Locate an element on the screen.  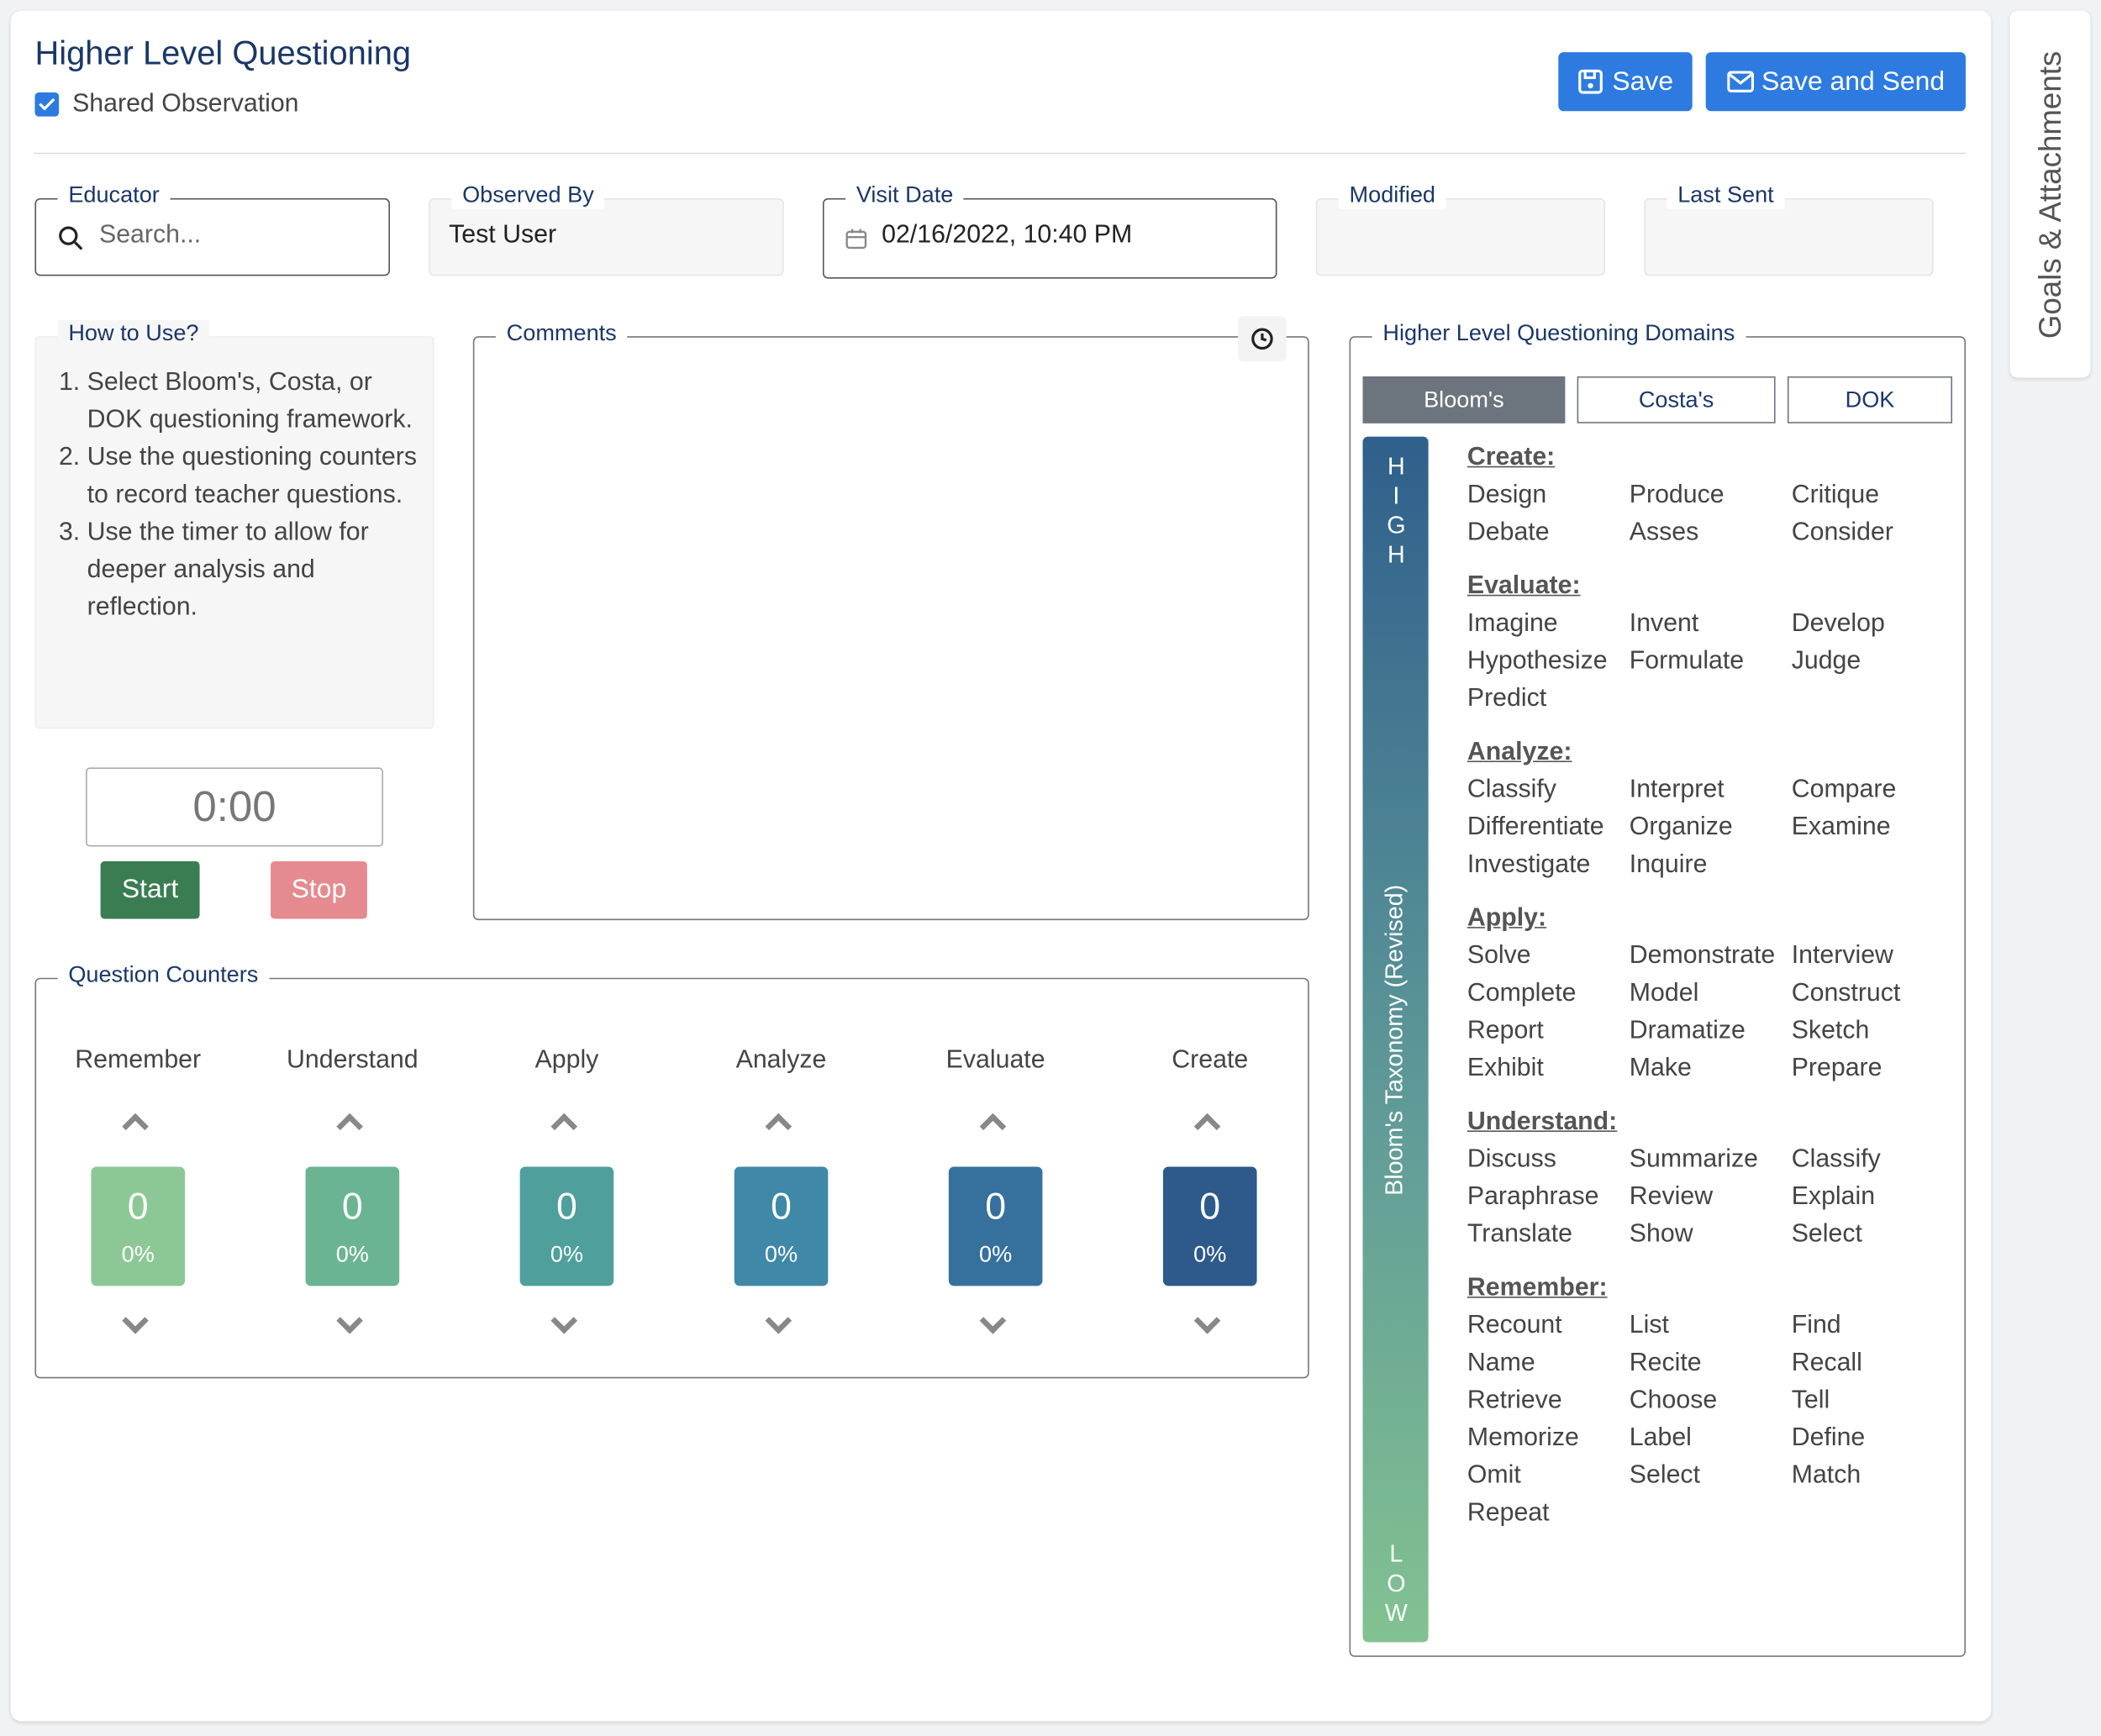
counter-name: Analyze is located at coordinates (781, 1060).